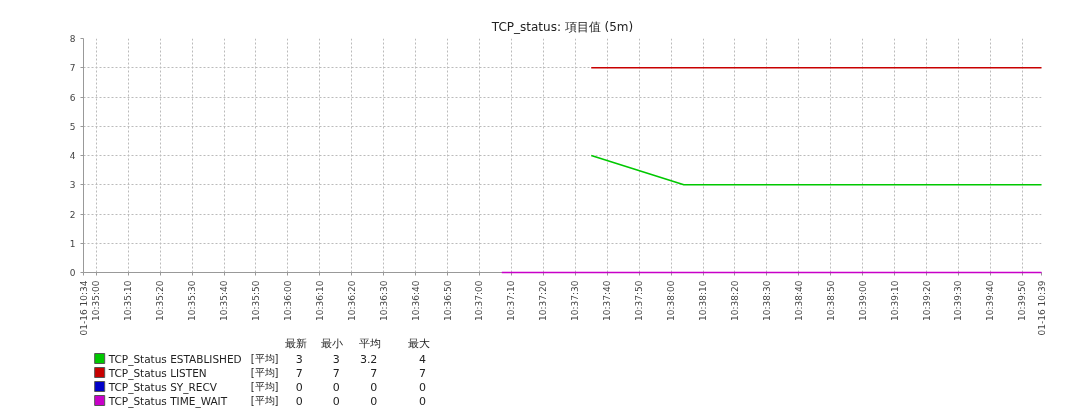 The image size is (1066, 417). What do you see at coordinates (766, 300) in the screenshot?
I see `x-tick-label: 10:38:30` at bounding box center [766, 300].